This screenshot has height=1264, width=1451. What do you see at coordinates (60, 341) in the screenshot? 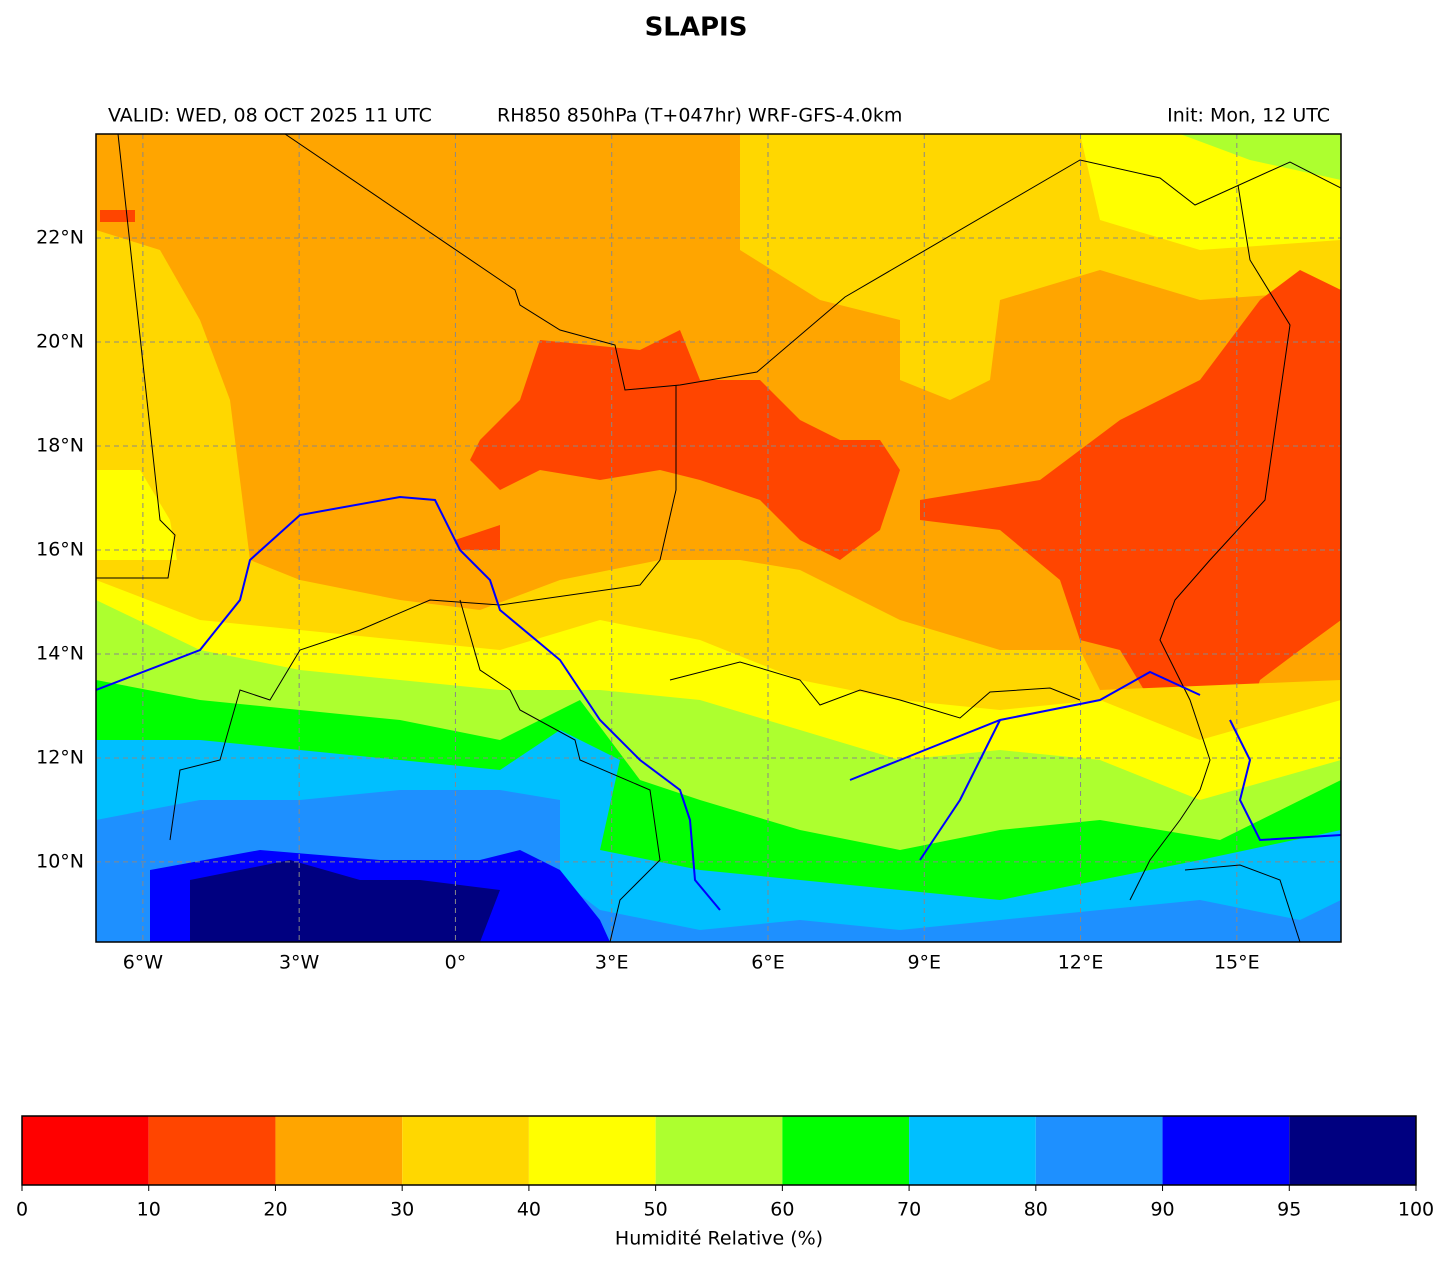
I see `y-tick-label: 20°N` at bounding box center [60, 341].